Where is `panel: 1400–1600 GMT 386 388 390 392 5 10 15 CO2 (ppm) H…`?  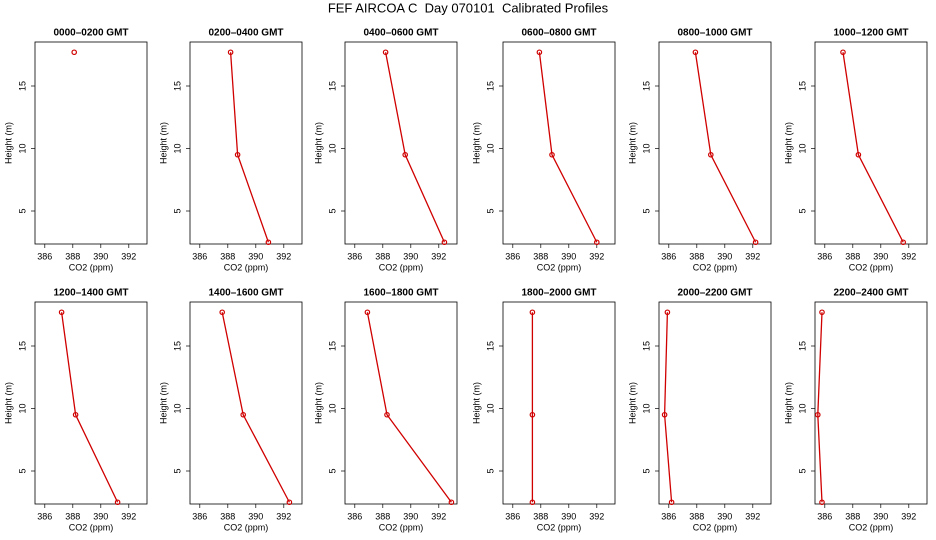 panel: 1400–1600 GMT 386 388 390 392 5 10 15 CO2 (ppm) H… is located at coordinates (230, 410).